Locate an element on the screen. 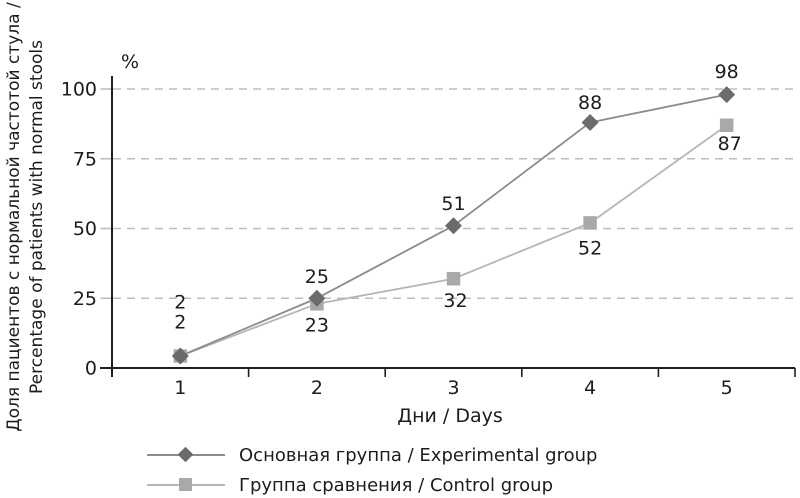 The width and height of the screenshot is (800, 498). legend-label-control: Группа сравнения / Control group is located at coordinates (396, 485).